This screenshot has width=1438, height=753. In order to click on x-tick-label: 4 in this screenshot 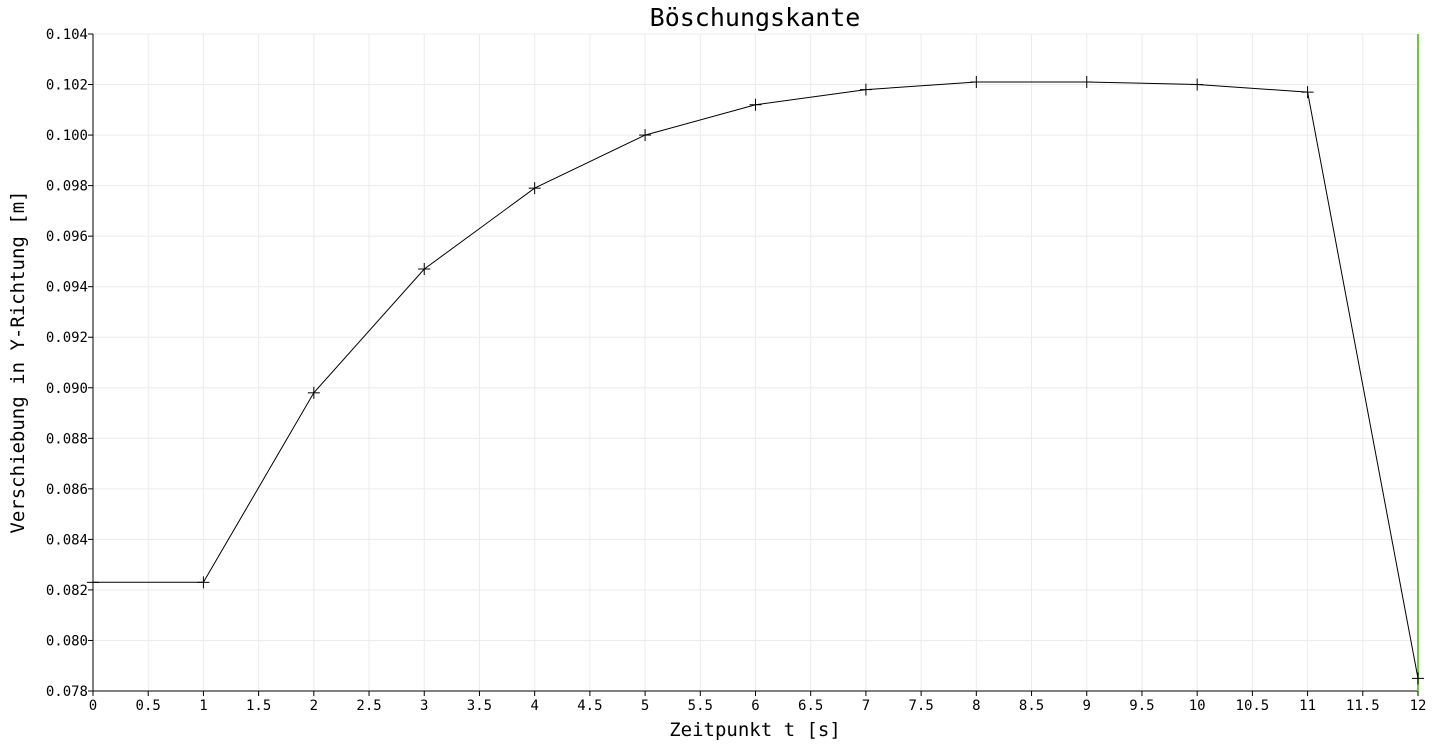, I will do `click(534, 706)`.